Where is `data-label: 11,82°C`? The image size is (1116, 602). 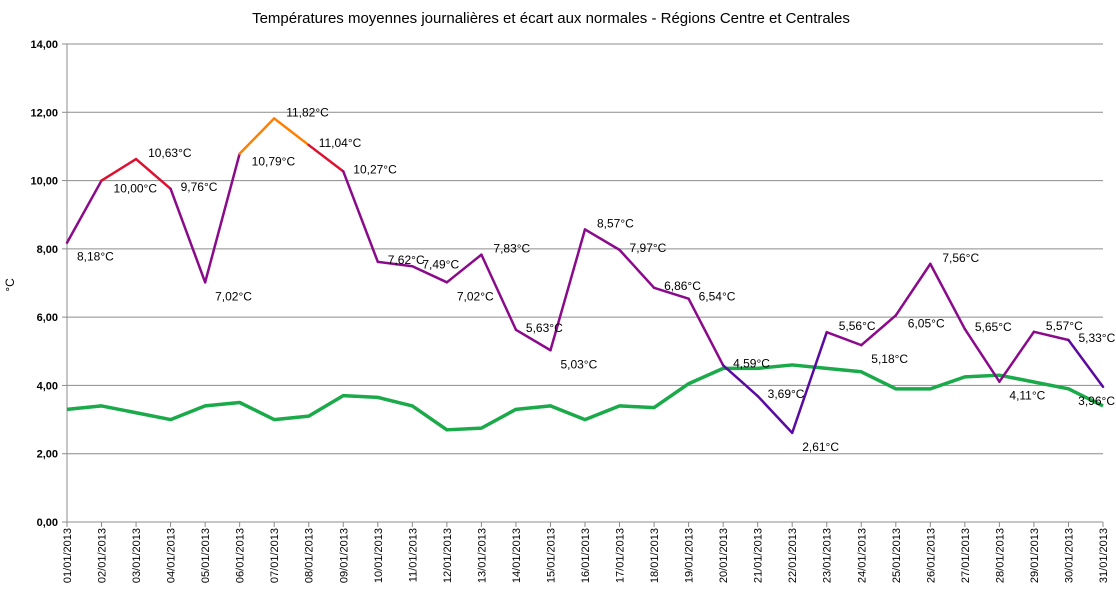
data-label: 11,82°C is located at coordinates (307, 112).